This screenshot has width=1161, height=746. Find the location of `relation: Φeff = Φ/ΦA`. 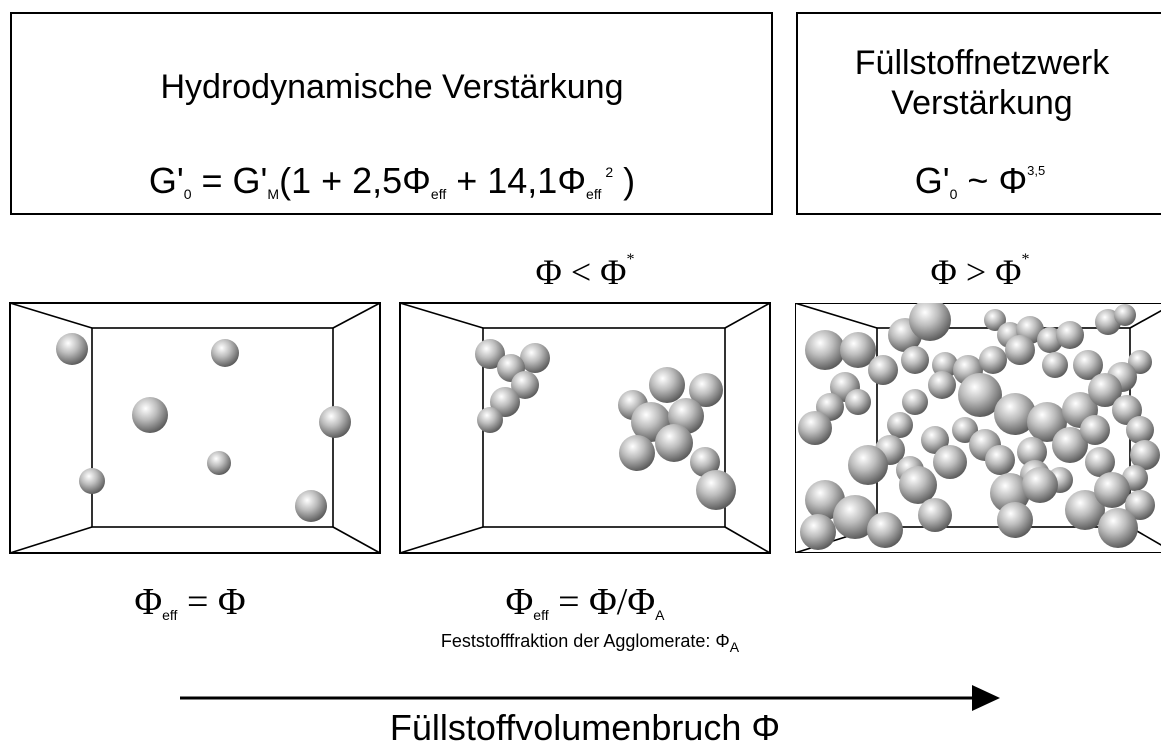

relation: Φeff = Φ/ΦA is located at coordinates (586, 602).